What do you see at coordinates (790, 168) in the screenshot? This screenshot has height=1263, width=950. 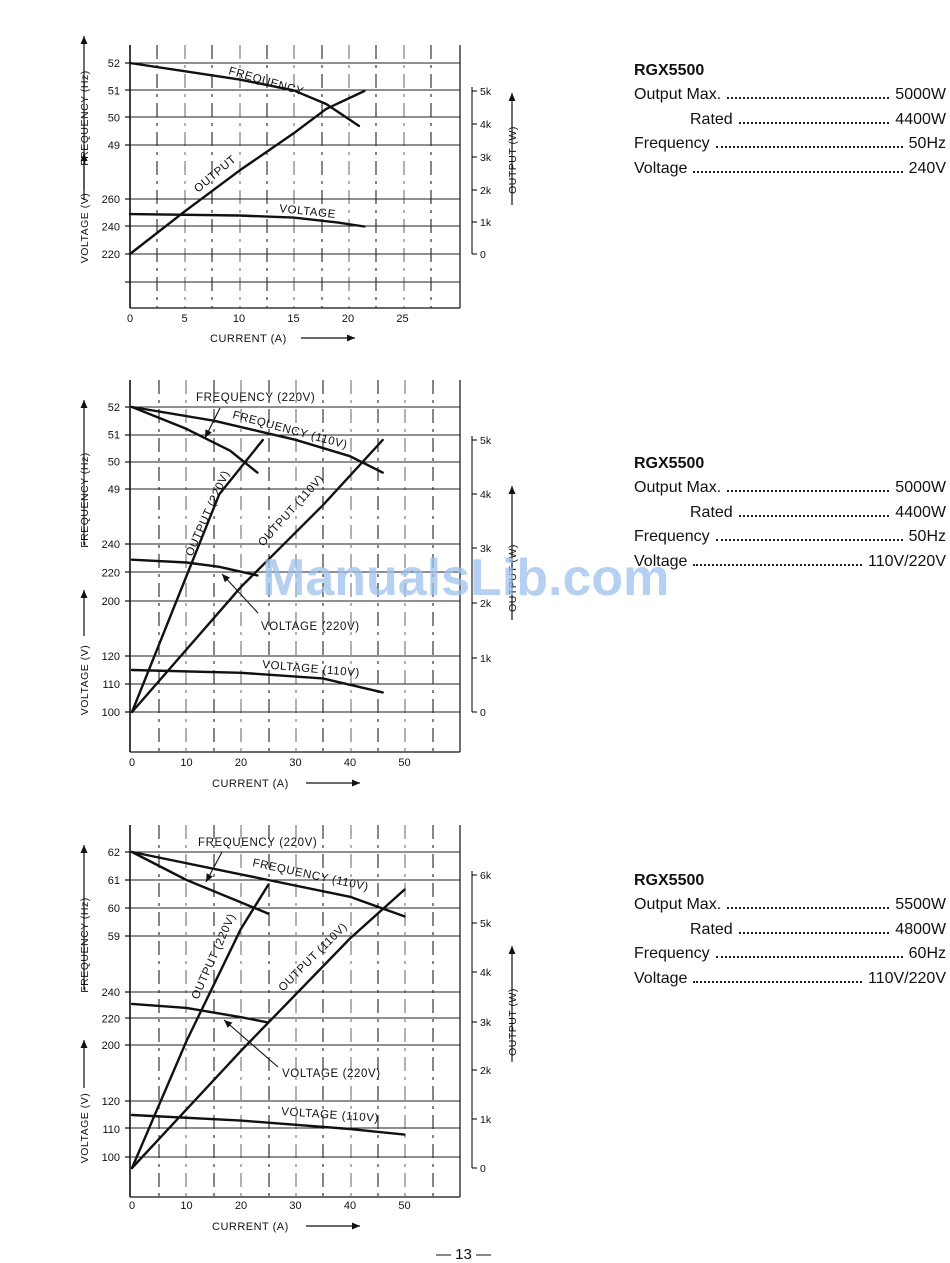 I see `spec-row: Voltage 240V` at bounding box center [790, 168].